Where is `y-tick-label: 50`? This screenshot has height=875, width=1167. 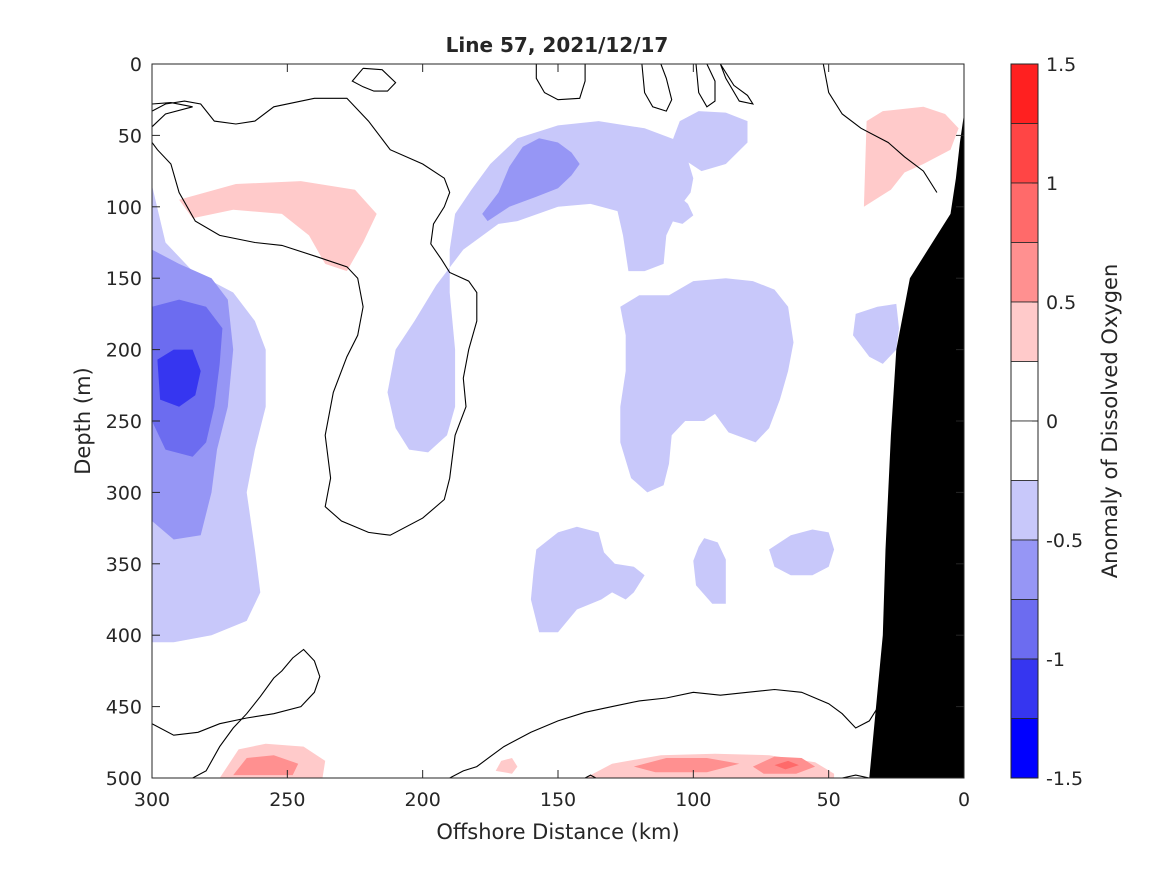 y-tick-label: 50 is located at coordinates (130, 136).